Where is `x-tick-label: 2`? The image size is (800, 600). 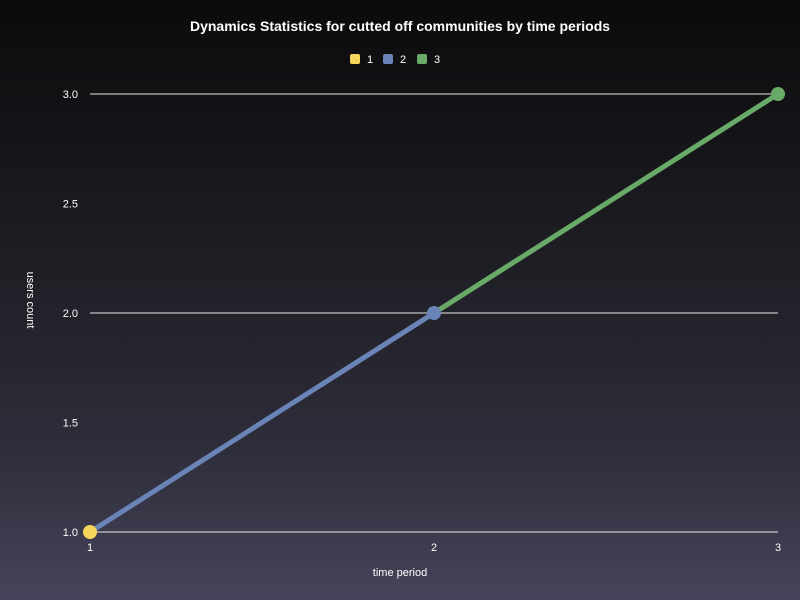
x-tick-label: 2 is located at coordinates (434, 548).